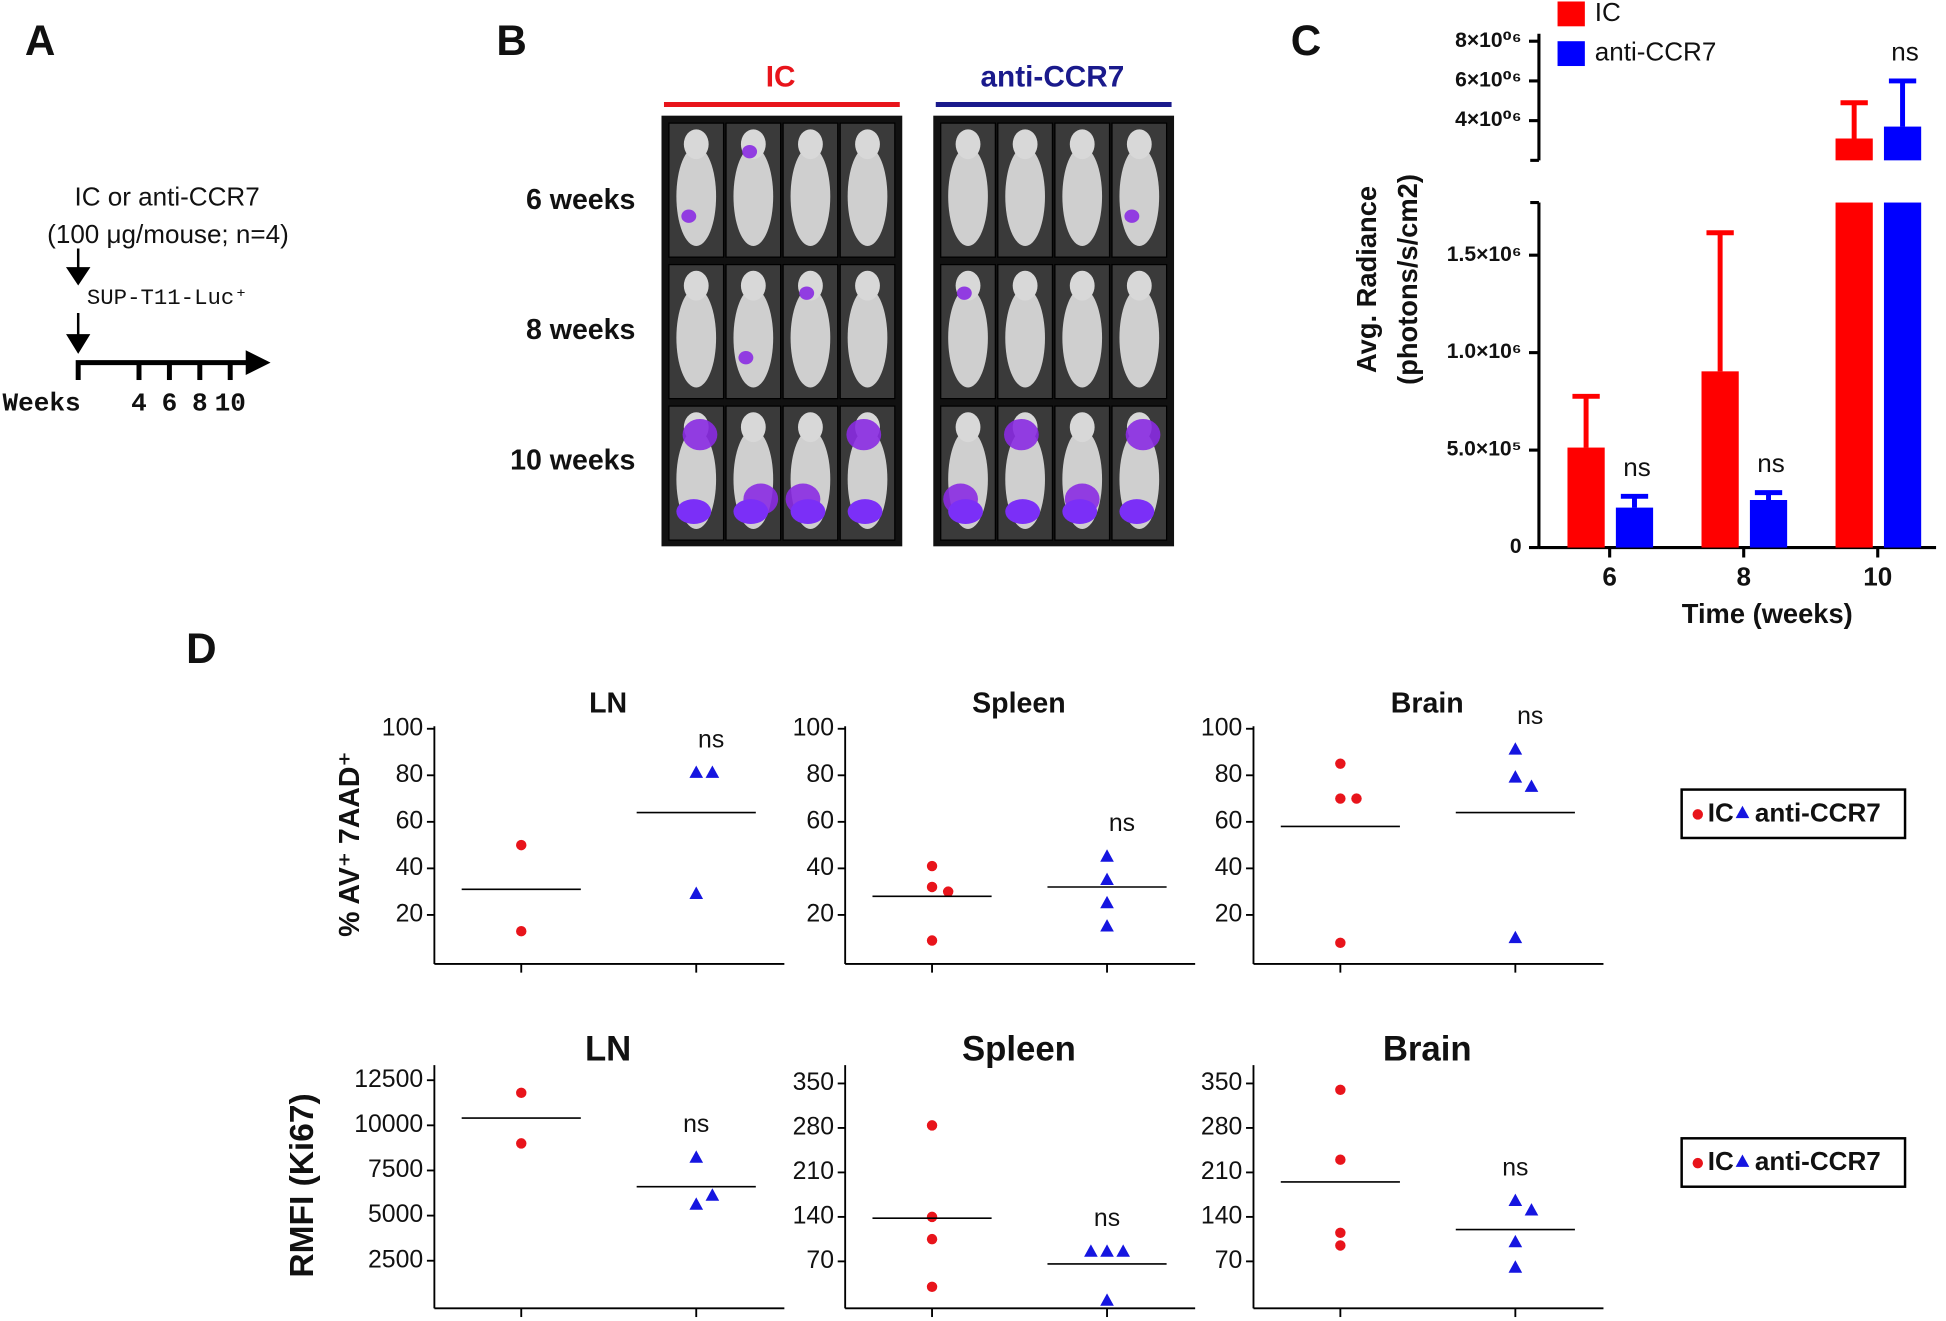 The width and height of the screenshot is (1946, 1321). What do you see at coordinates (1609, 576) in the screenshot?
I see `x-tick-label: 6` at bounding box center [1609, 576].